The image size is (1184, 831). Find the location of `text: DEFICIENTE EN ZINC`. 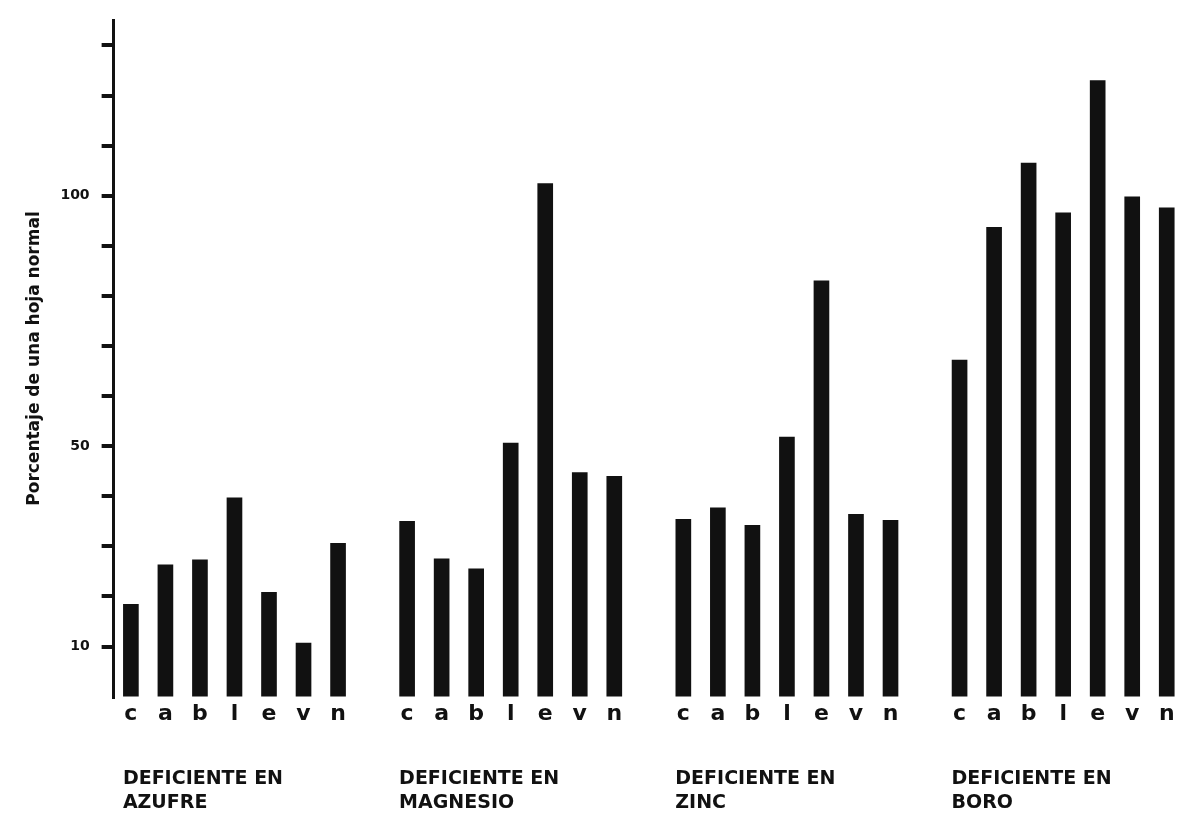

text: DEFICIENTE EN ZINC is located at coordinates (755, 789).